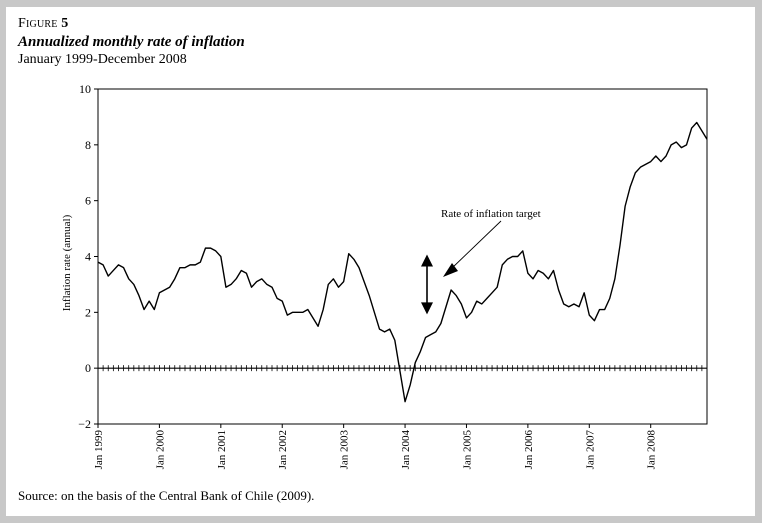  What do you see at coordinates (345, 450) in the screenshot?
I see `x-tick-label: Jan 2003` at bounding box center [345, 450].